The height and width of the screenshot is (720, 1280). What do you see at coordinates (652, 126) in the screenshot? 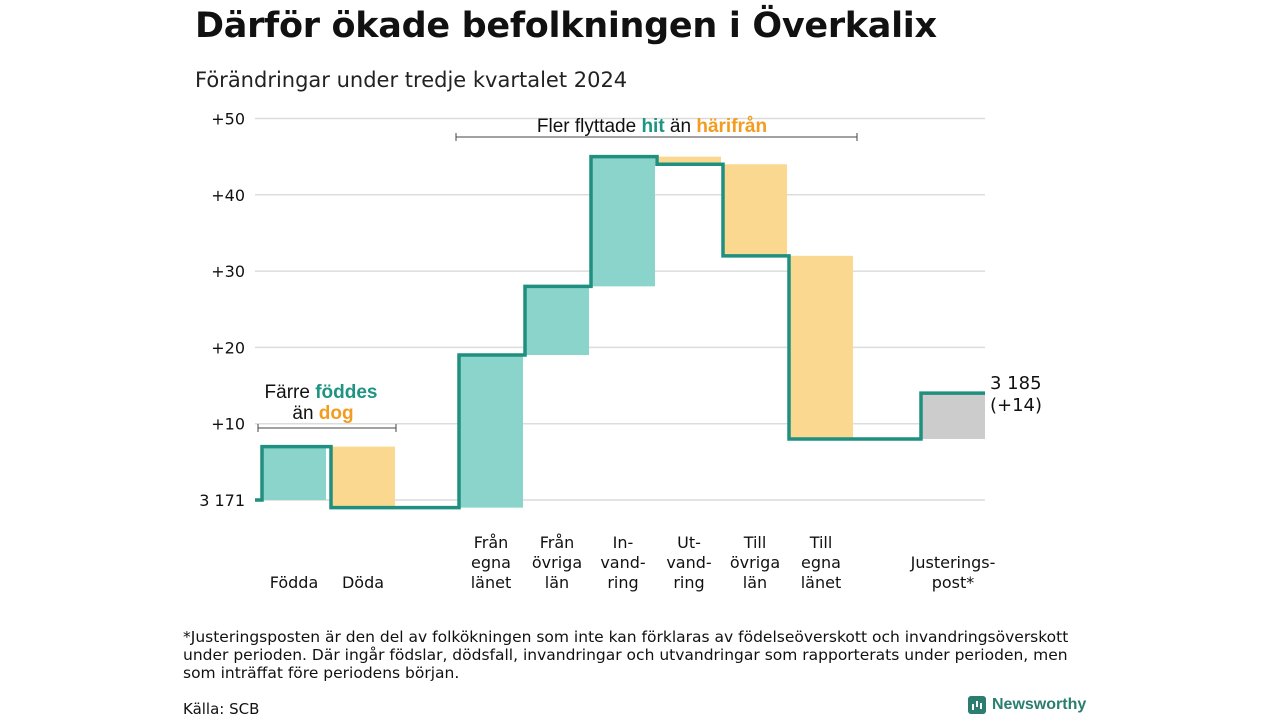
I see `migration-annotation: Fler flyttade hit än härifrån` at bounding box center [652, 126].